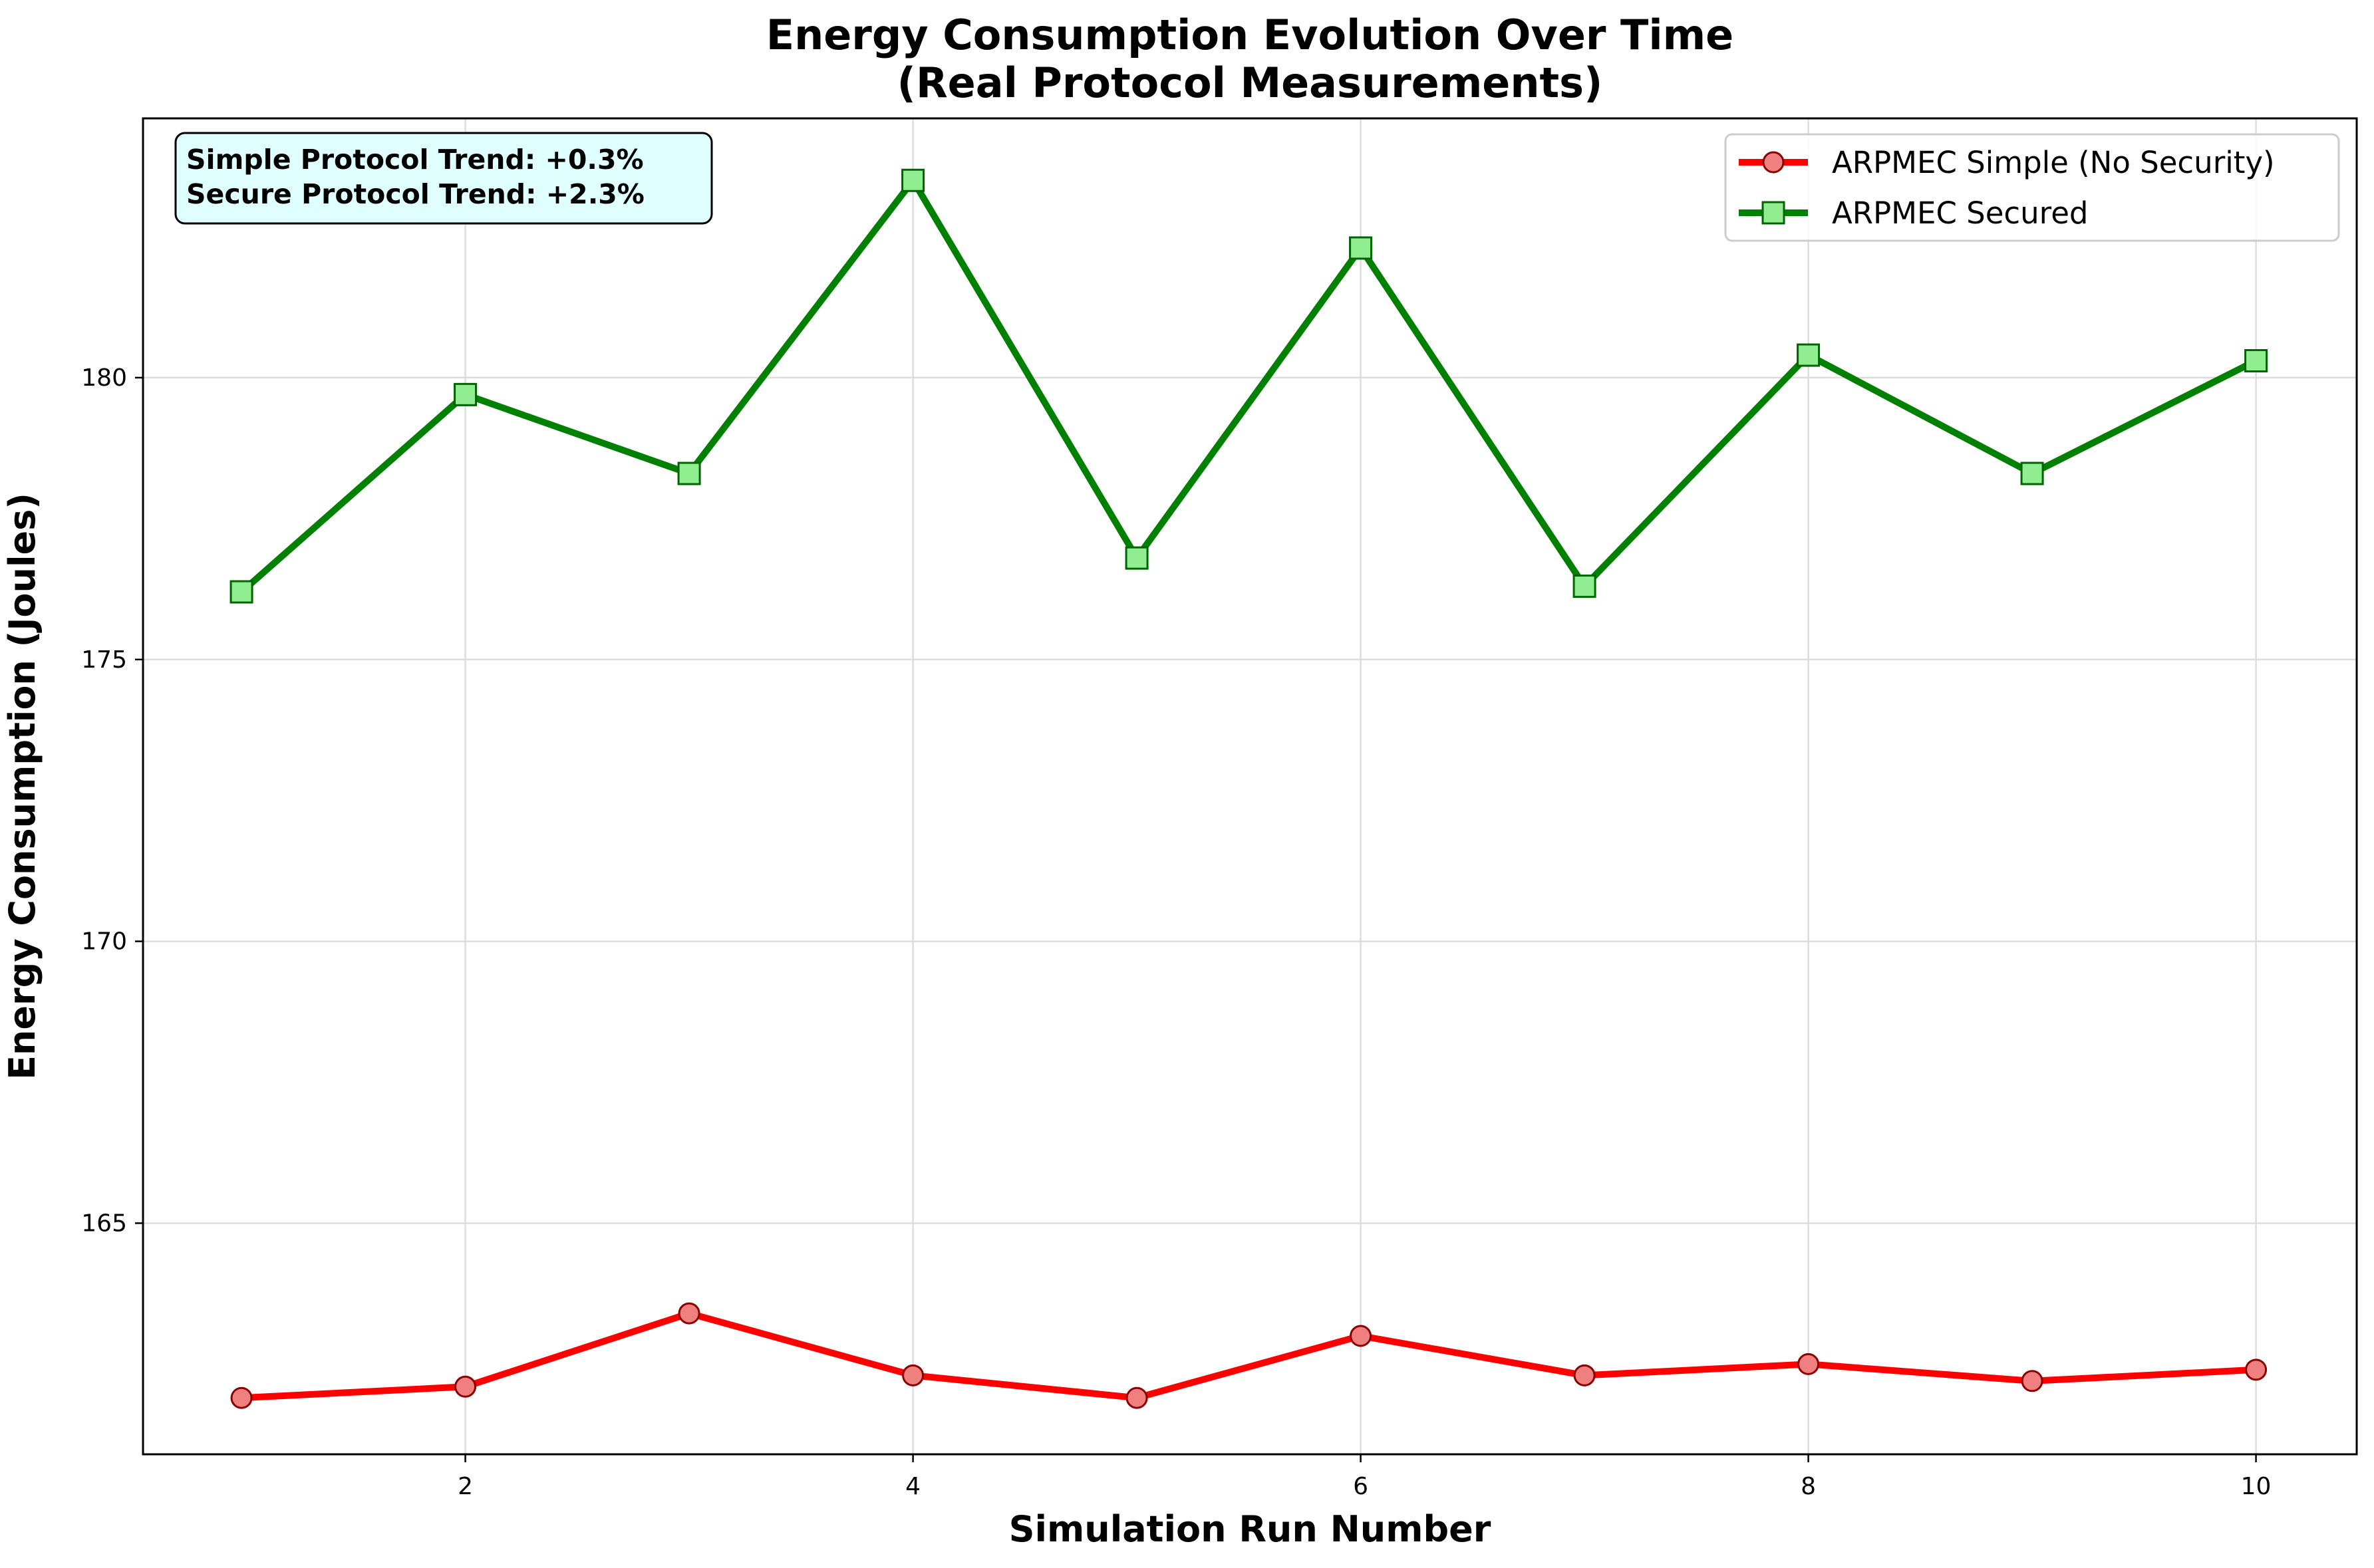  I want to click on x-tick-label: 4, so click(913, 1486).